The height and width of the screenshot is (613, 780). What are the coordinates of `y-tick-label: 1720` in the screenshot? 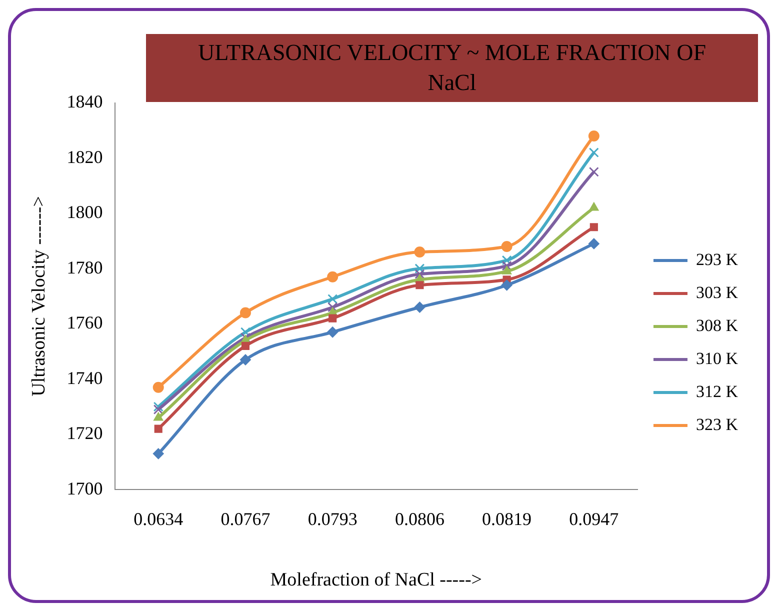 It's located at (84, 433).